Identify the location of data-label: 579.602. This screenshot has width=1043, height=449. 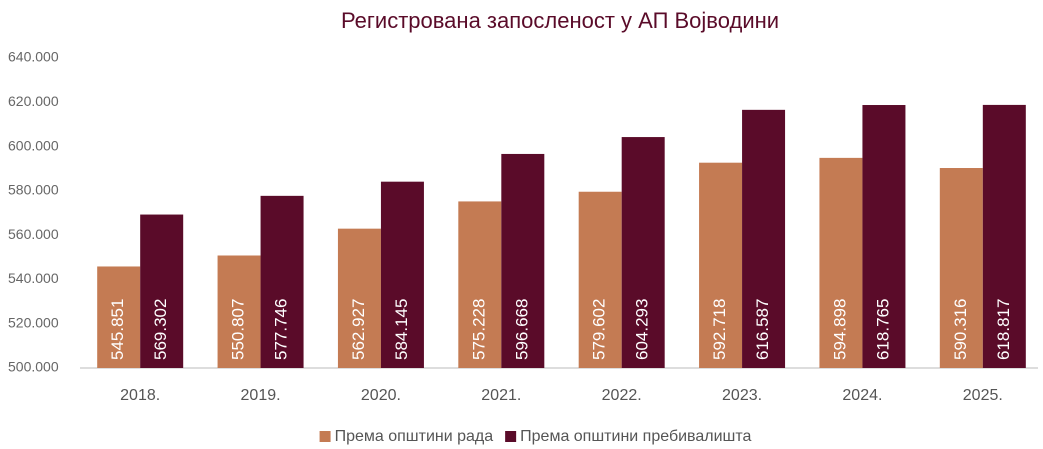
(599, 329).